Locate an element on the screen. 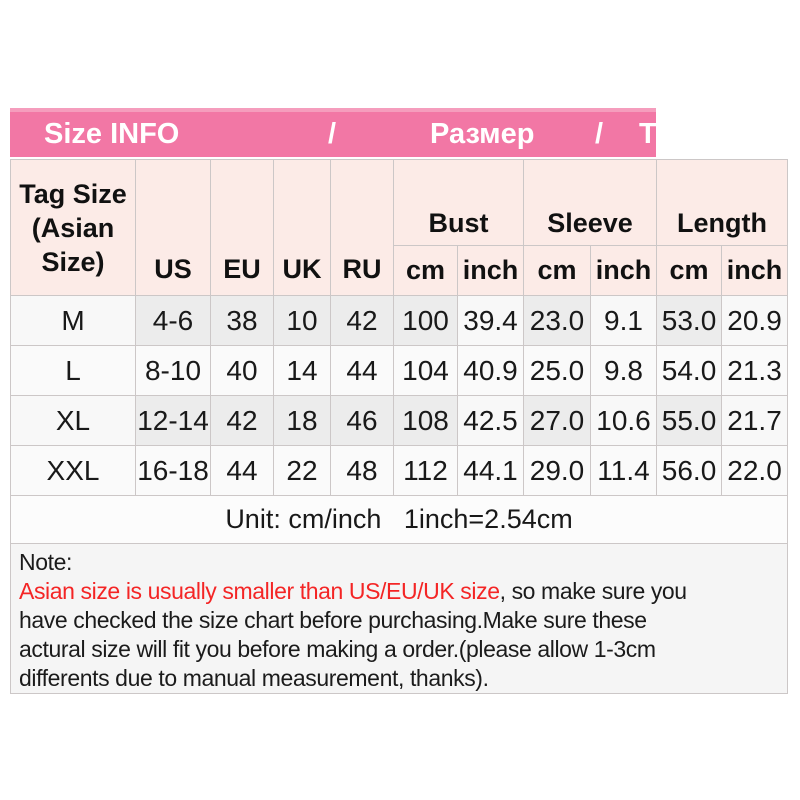  length-inch-cell: 22.0 is located at coordinates (755, 470).